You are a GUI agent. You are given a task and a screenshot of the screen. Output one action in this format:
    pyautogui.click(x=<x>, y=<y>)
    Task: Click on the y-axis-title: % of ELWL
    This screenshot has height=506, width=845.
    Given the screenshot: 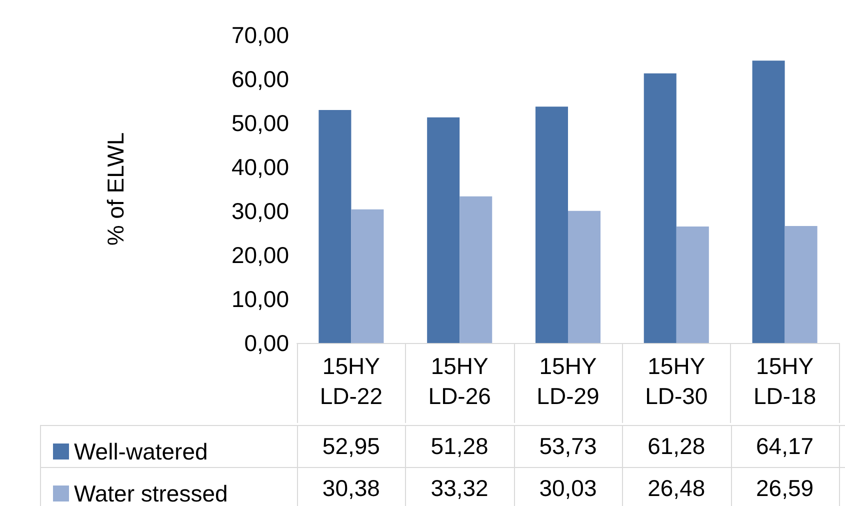 What is the action you would take?
    pyautogui.click(x=115, y=189)
    